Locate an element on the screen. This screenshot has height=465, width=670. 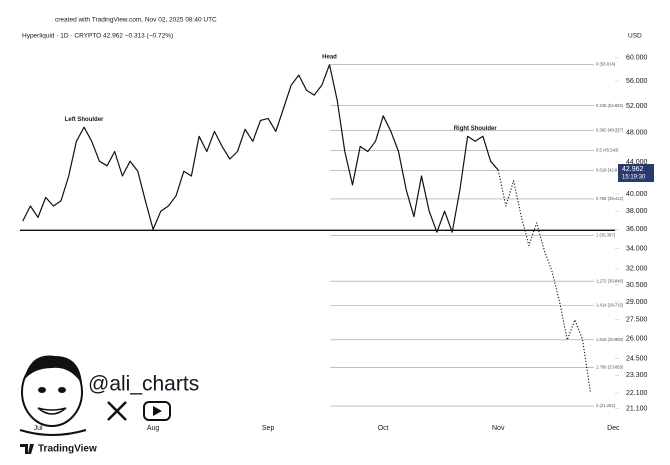
y-tick-label: 26.000 is located at coordinates (637, 338).